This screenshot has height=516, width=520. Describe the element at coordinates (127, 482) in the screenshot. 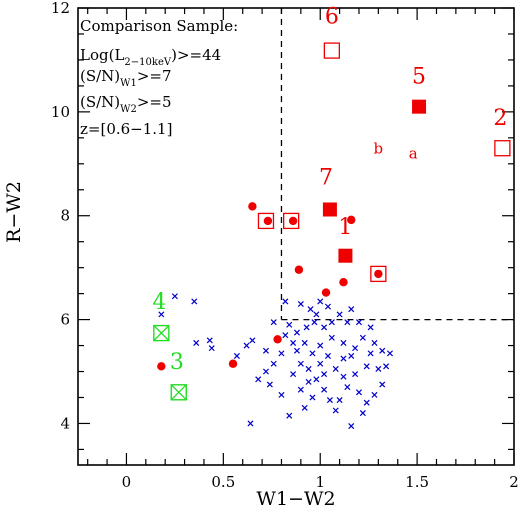

I see `x-tick-label: 0` at that location.